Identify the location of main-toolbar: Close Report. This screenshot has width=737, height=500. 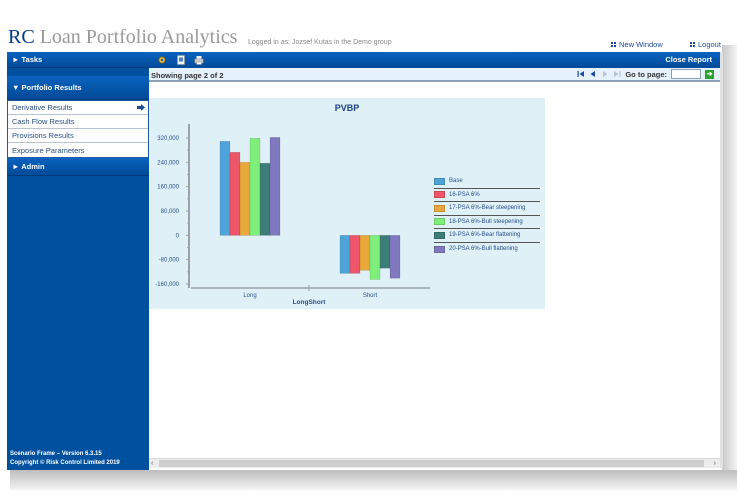
(434, 60).